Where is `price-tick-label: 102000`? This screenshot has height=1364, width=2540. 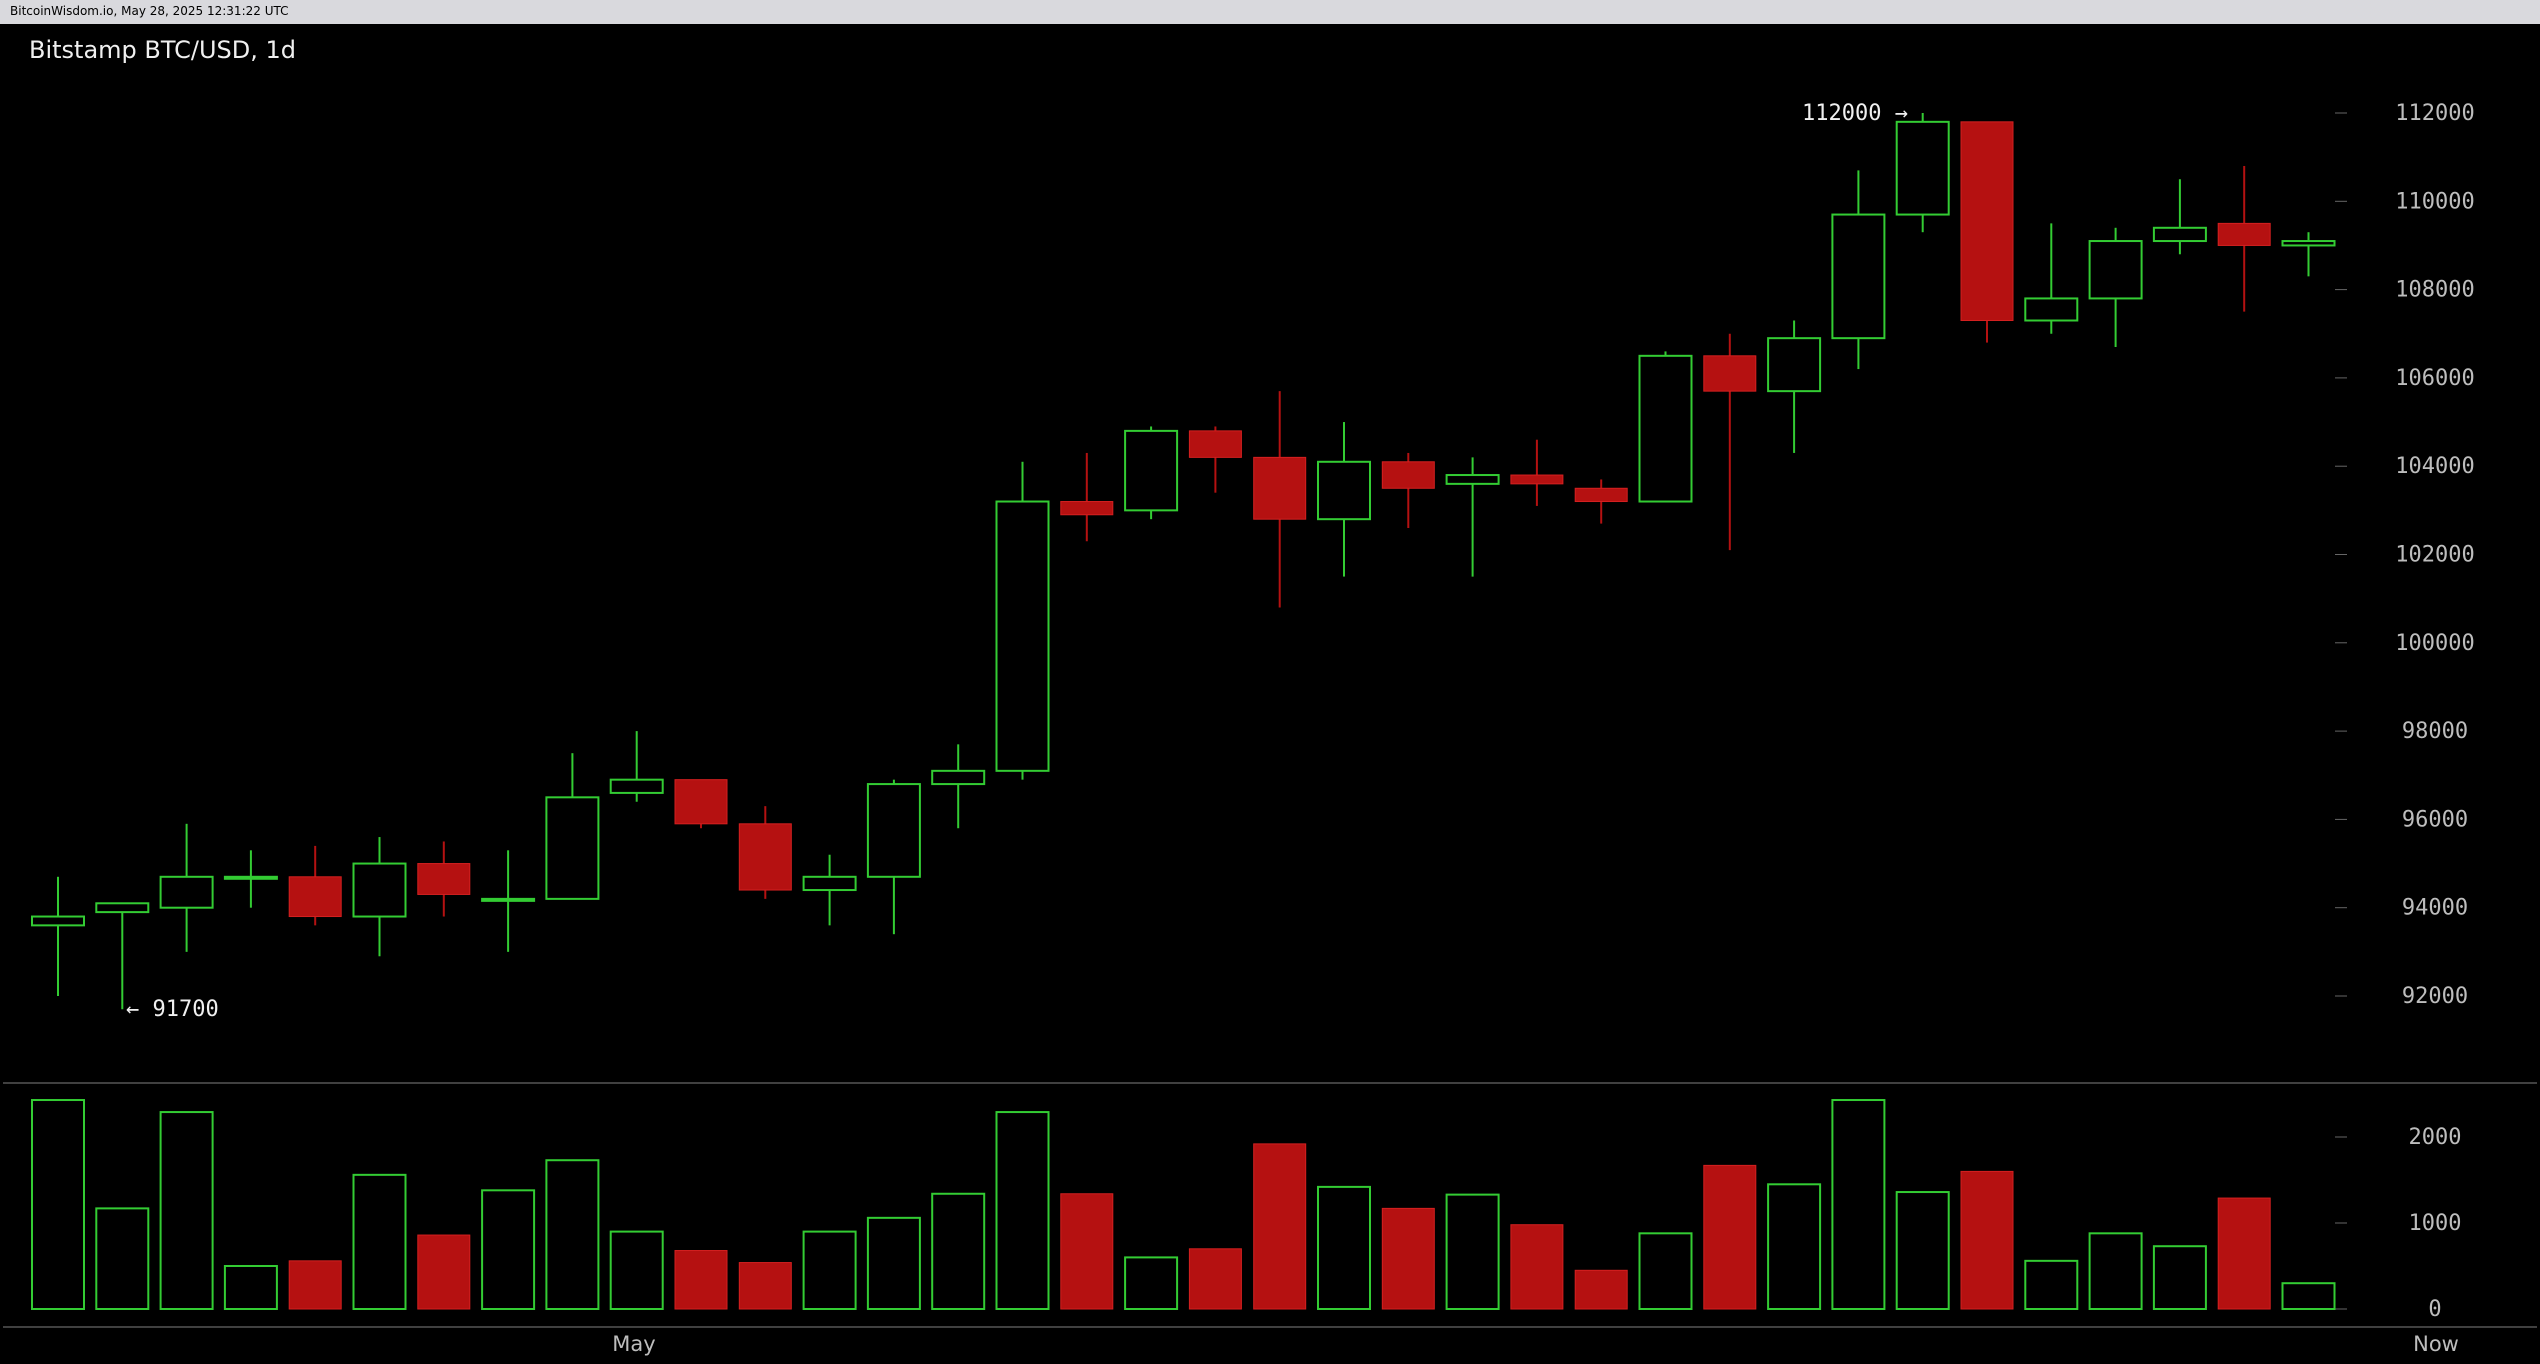 price-tick-label: 102000 is located at coordinates (2434, 555).